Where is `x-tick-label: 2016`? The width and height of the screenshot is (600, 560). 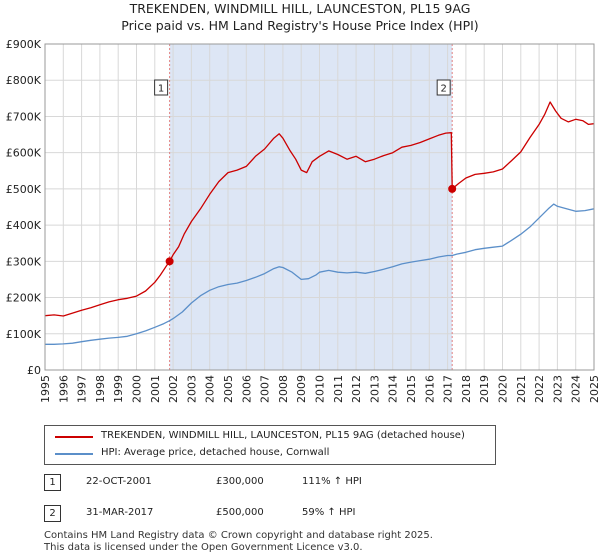 x-tick-label: 2016 is located at coordinates (429, 389).